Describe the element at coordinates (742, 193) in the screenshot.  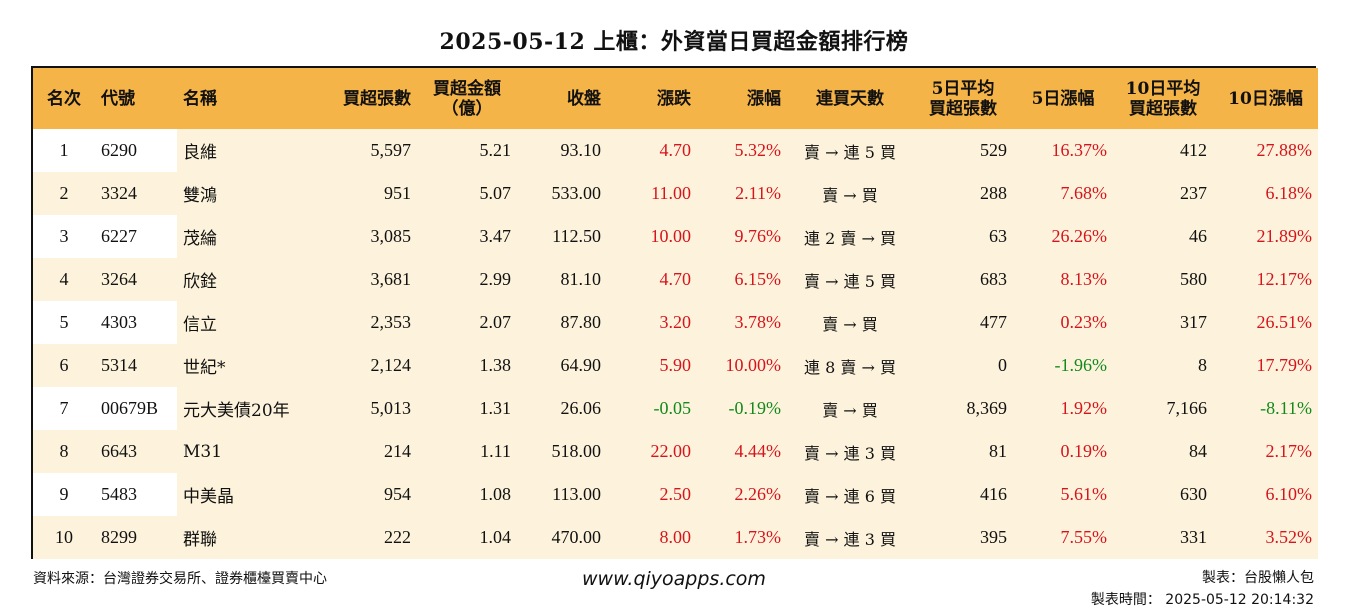
I see `cell-change-pct: 2.11%` at that location.